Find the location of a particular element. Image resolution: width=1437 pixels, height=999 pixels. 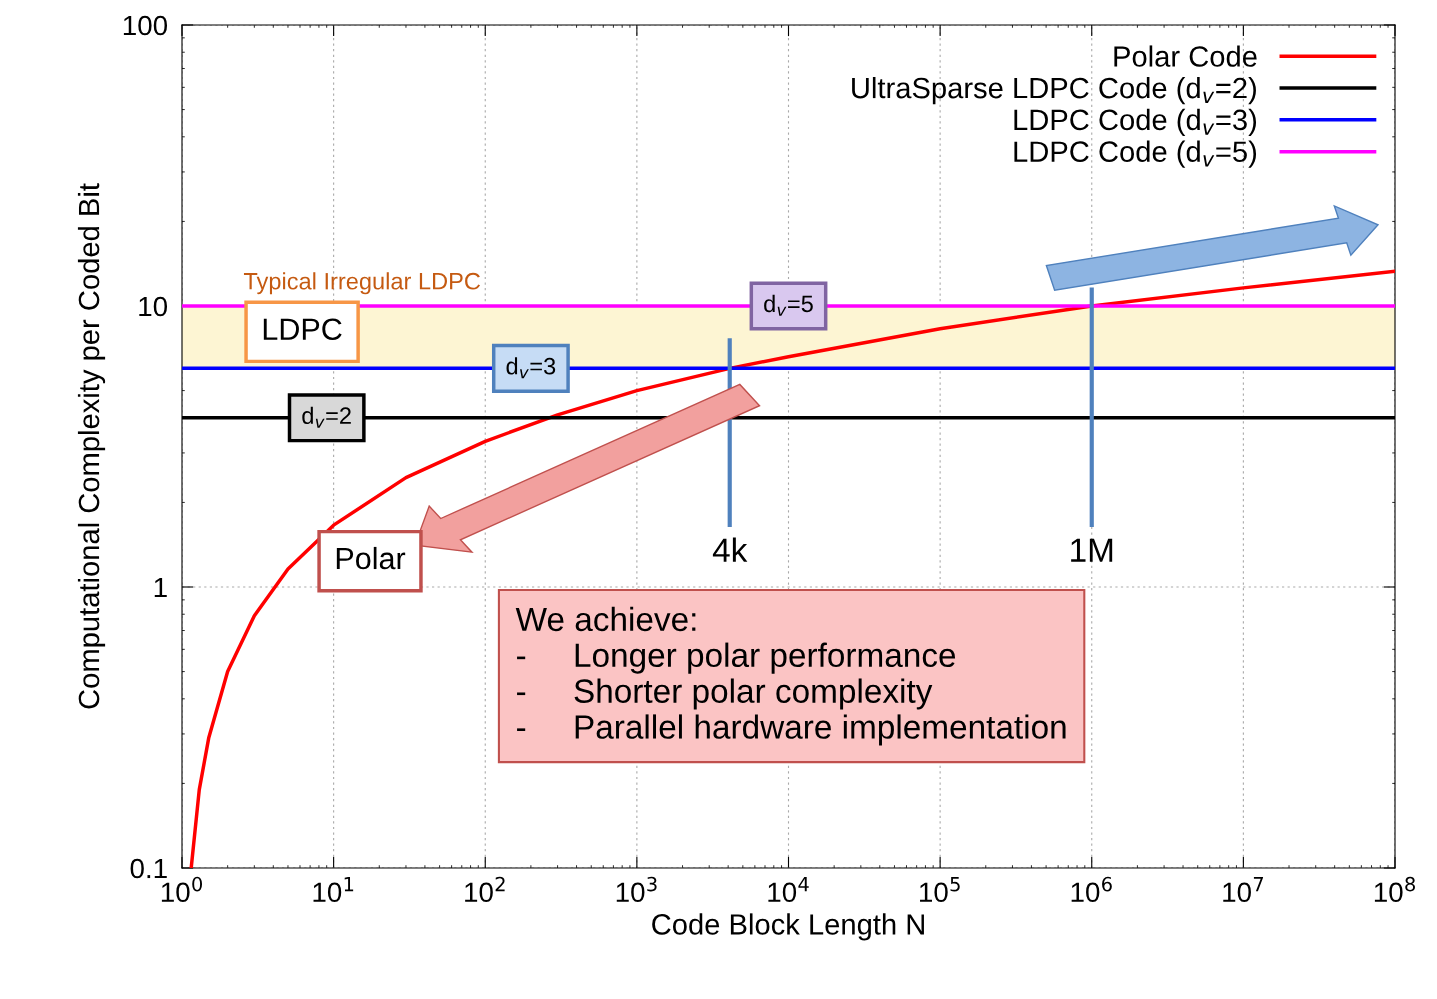

annotation: d$_{v}$=3 is located at coordinates (531, 368).